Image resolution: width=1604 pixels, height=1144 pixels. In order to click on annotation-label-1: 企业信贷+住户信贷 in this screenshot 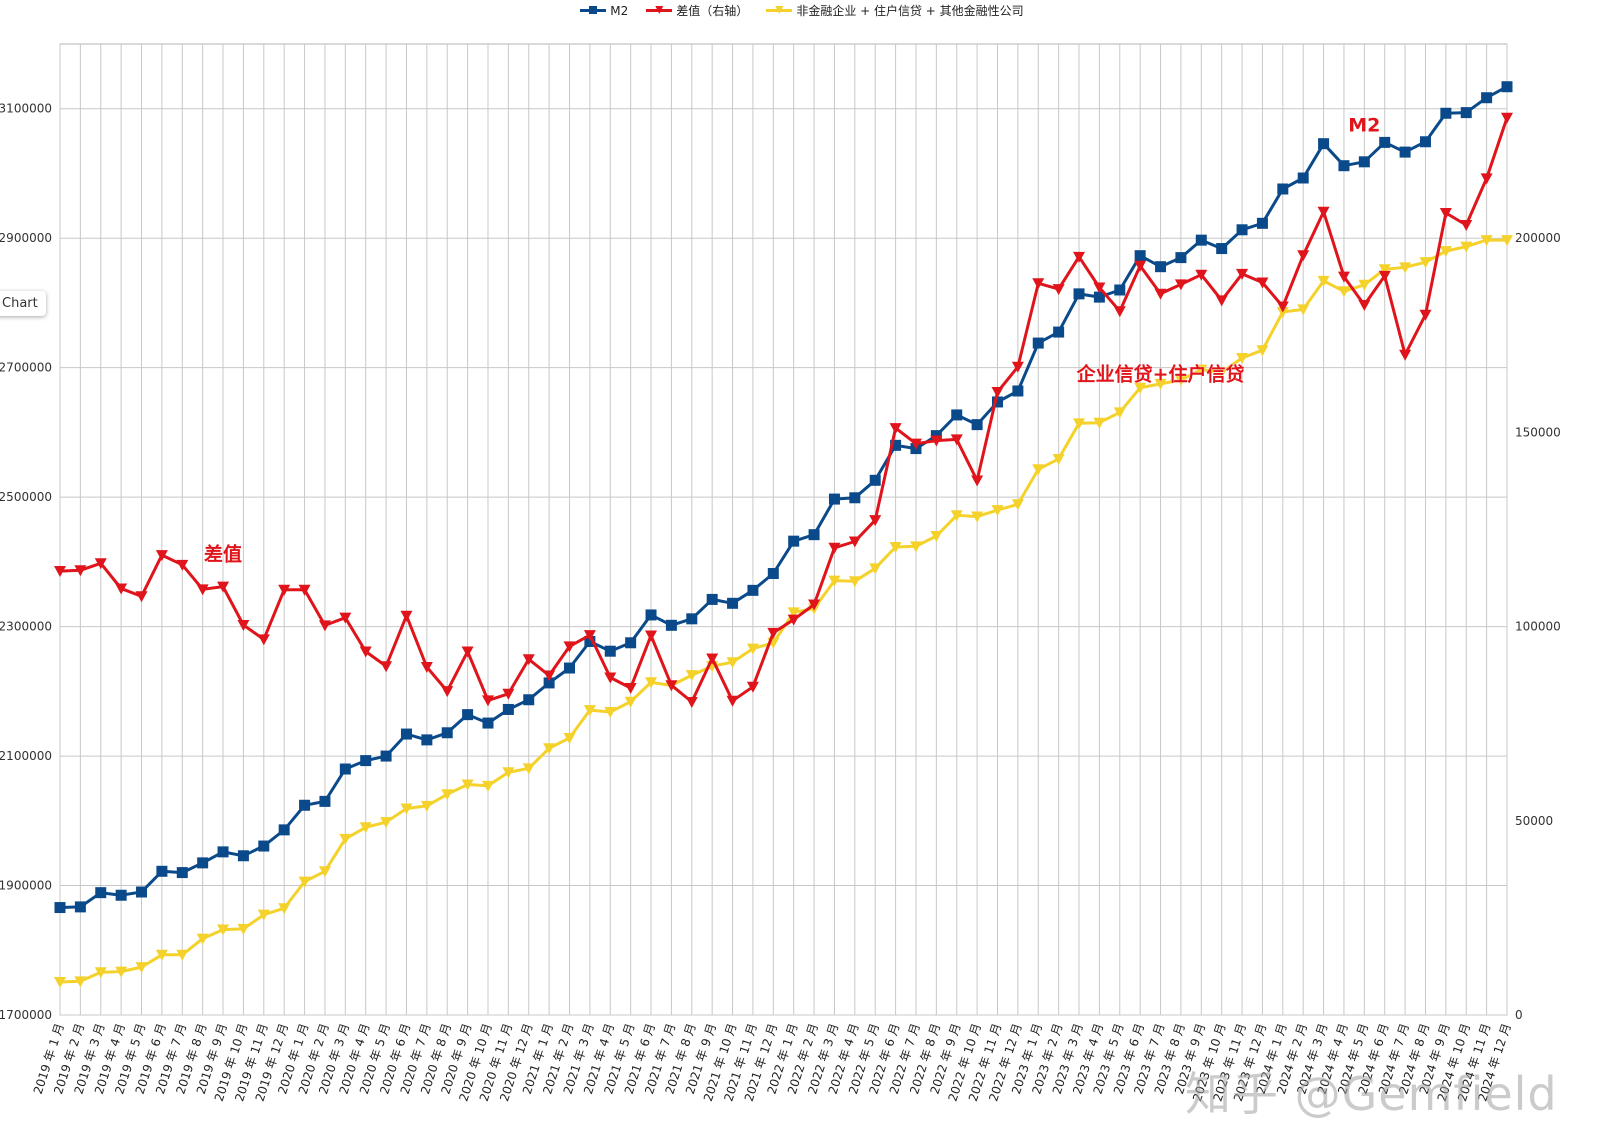, I will do `click(1160, 374)`.